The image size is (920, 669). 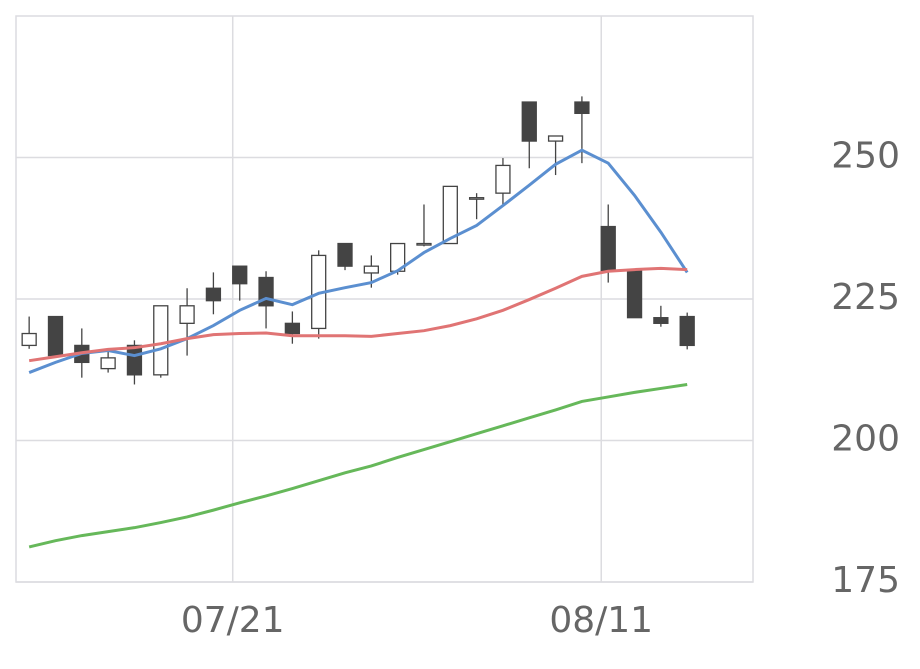 I want to click on moving-average-line, so click(x=358, y=314).